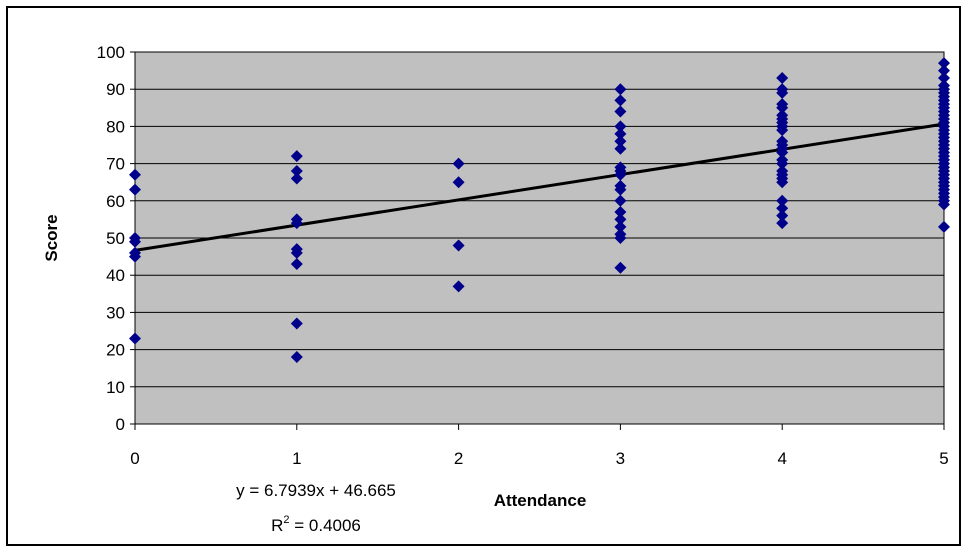 This screenshot has width=963, height=546. Describe the element at coordinates (115, 238) in the screenshot. I see `y-tick-label: 50` at that location.